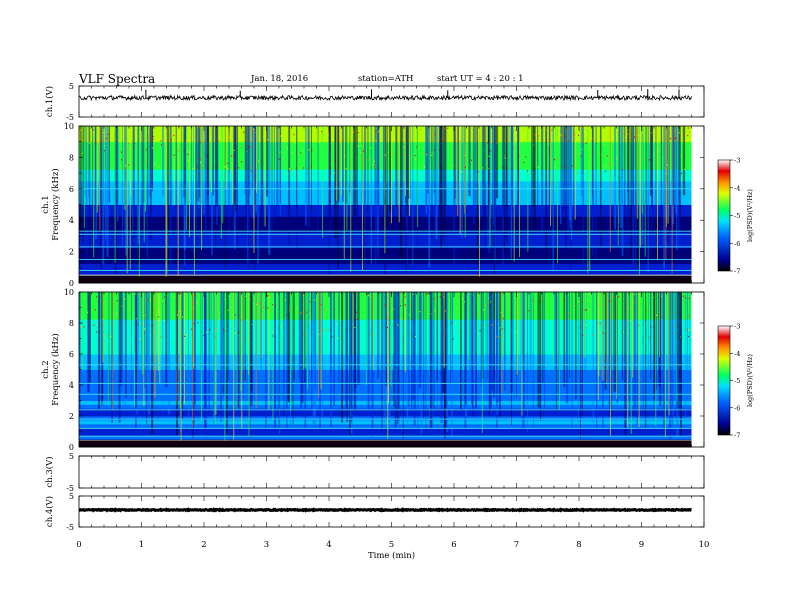 This screenshot has width=792, height=612. What do you see at coordinates (385, 429) in the screenshot?
I see `spectrogram-band` at bounding box center [385, 429].